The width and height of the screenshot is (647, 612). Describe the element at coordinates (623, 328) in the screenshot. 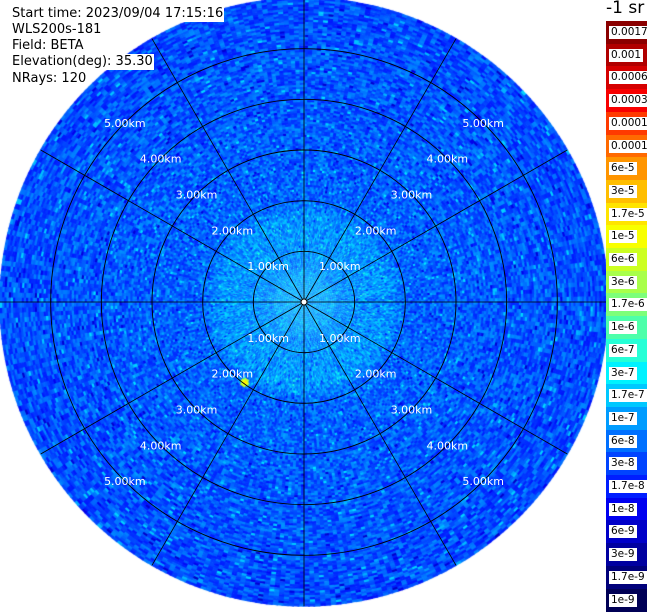

I see `colorbar-tick-label: 1e-6` at that location.